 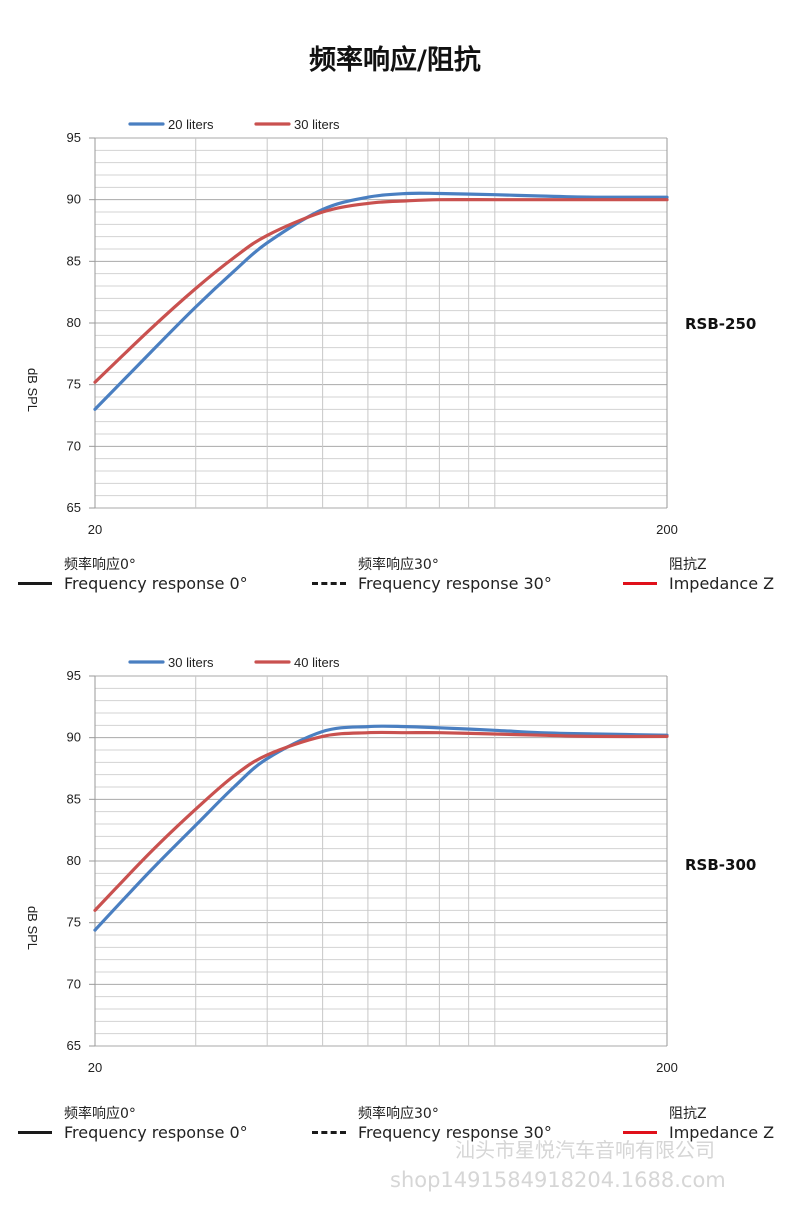 I want to click on chart-1-key-2: 阻抗Z Impedance Z, so click(x=699, y=575).